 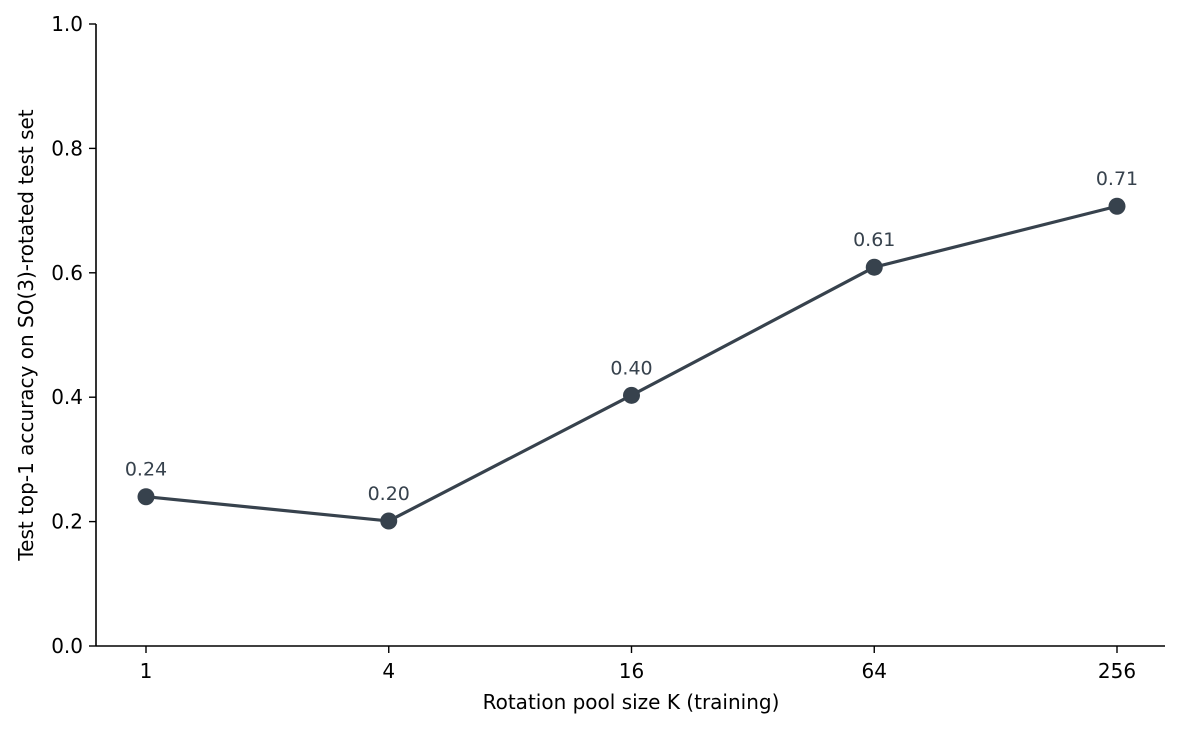 I want to click on x-tick-label: 1, so click(x=146, y=671).